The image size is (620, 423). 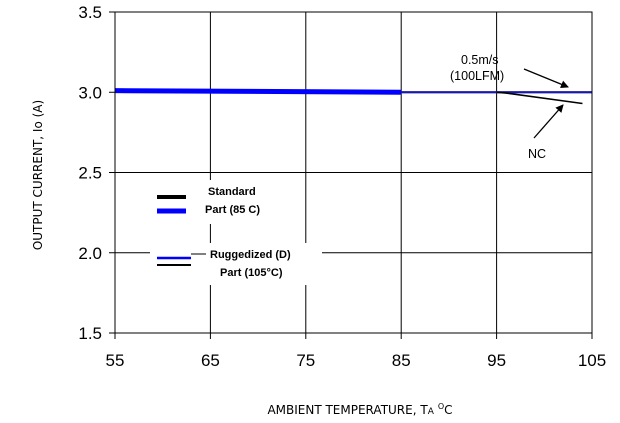 I want to click on y-tick-label: 3.5, so click(x=90, y=12).